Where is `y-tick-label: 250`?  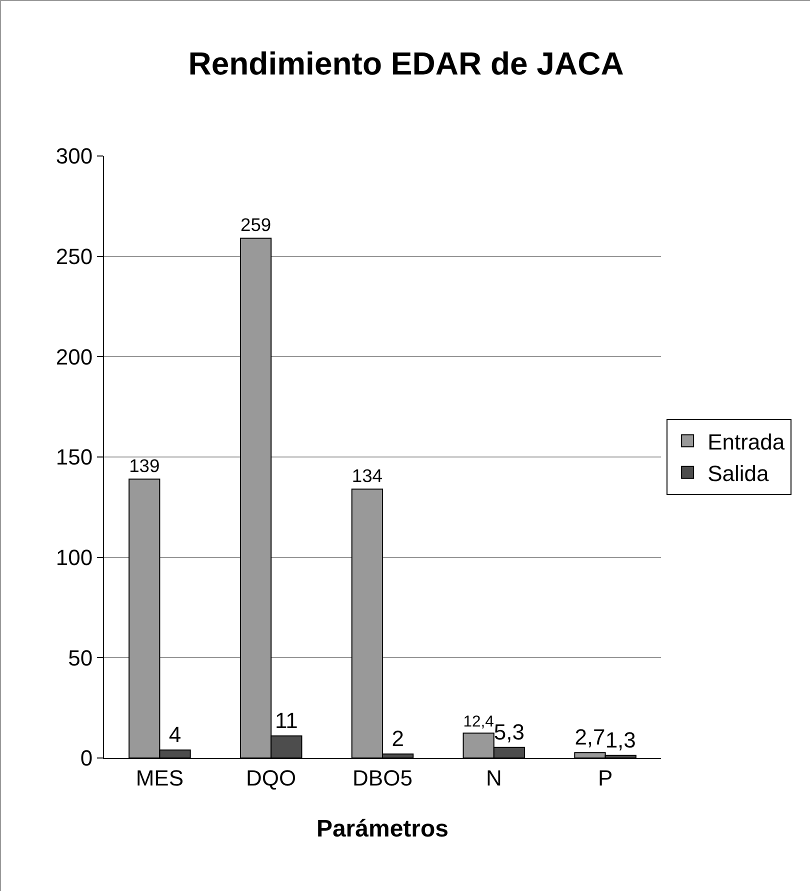 y-tick-label: 250 is located at coordinates (74, 257).